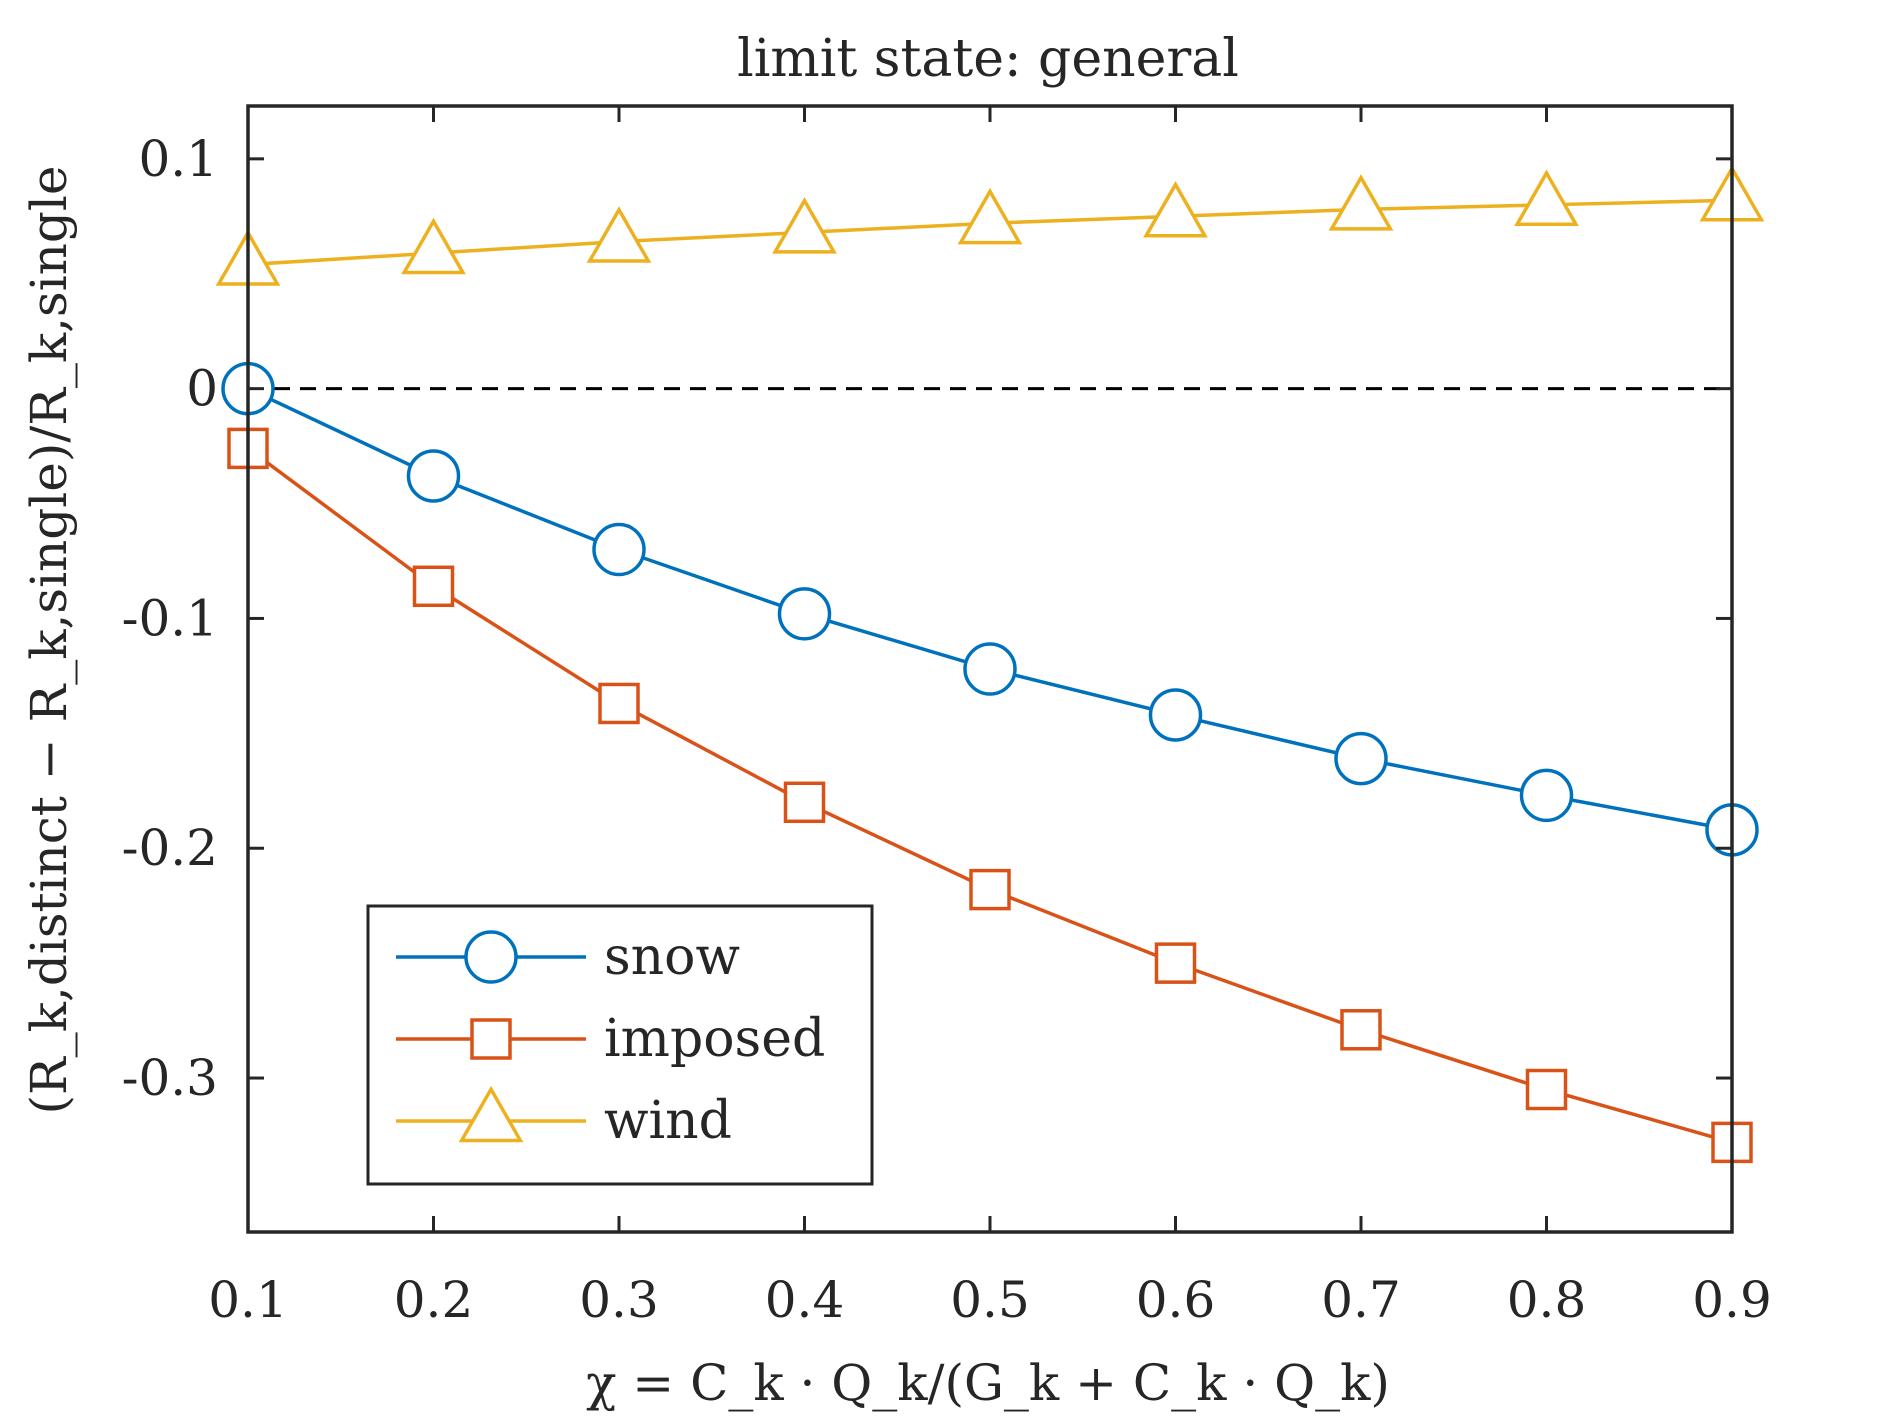 Image resolution: width=1890 pixels, height=1417 pixels. What do you see at coordinates (178, 159) in the screenshot?
I see `y-tick-label: 0.1` at bounding box center [178, 159].